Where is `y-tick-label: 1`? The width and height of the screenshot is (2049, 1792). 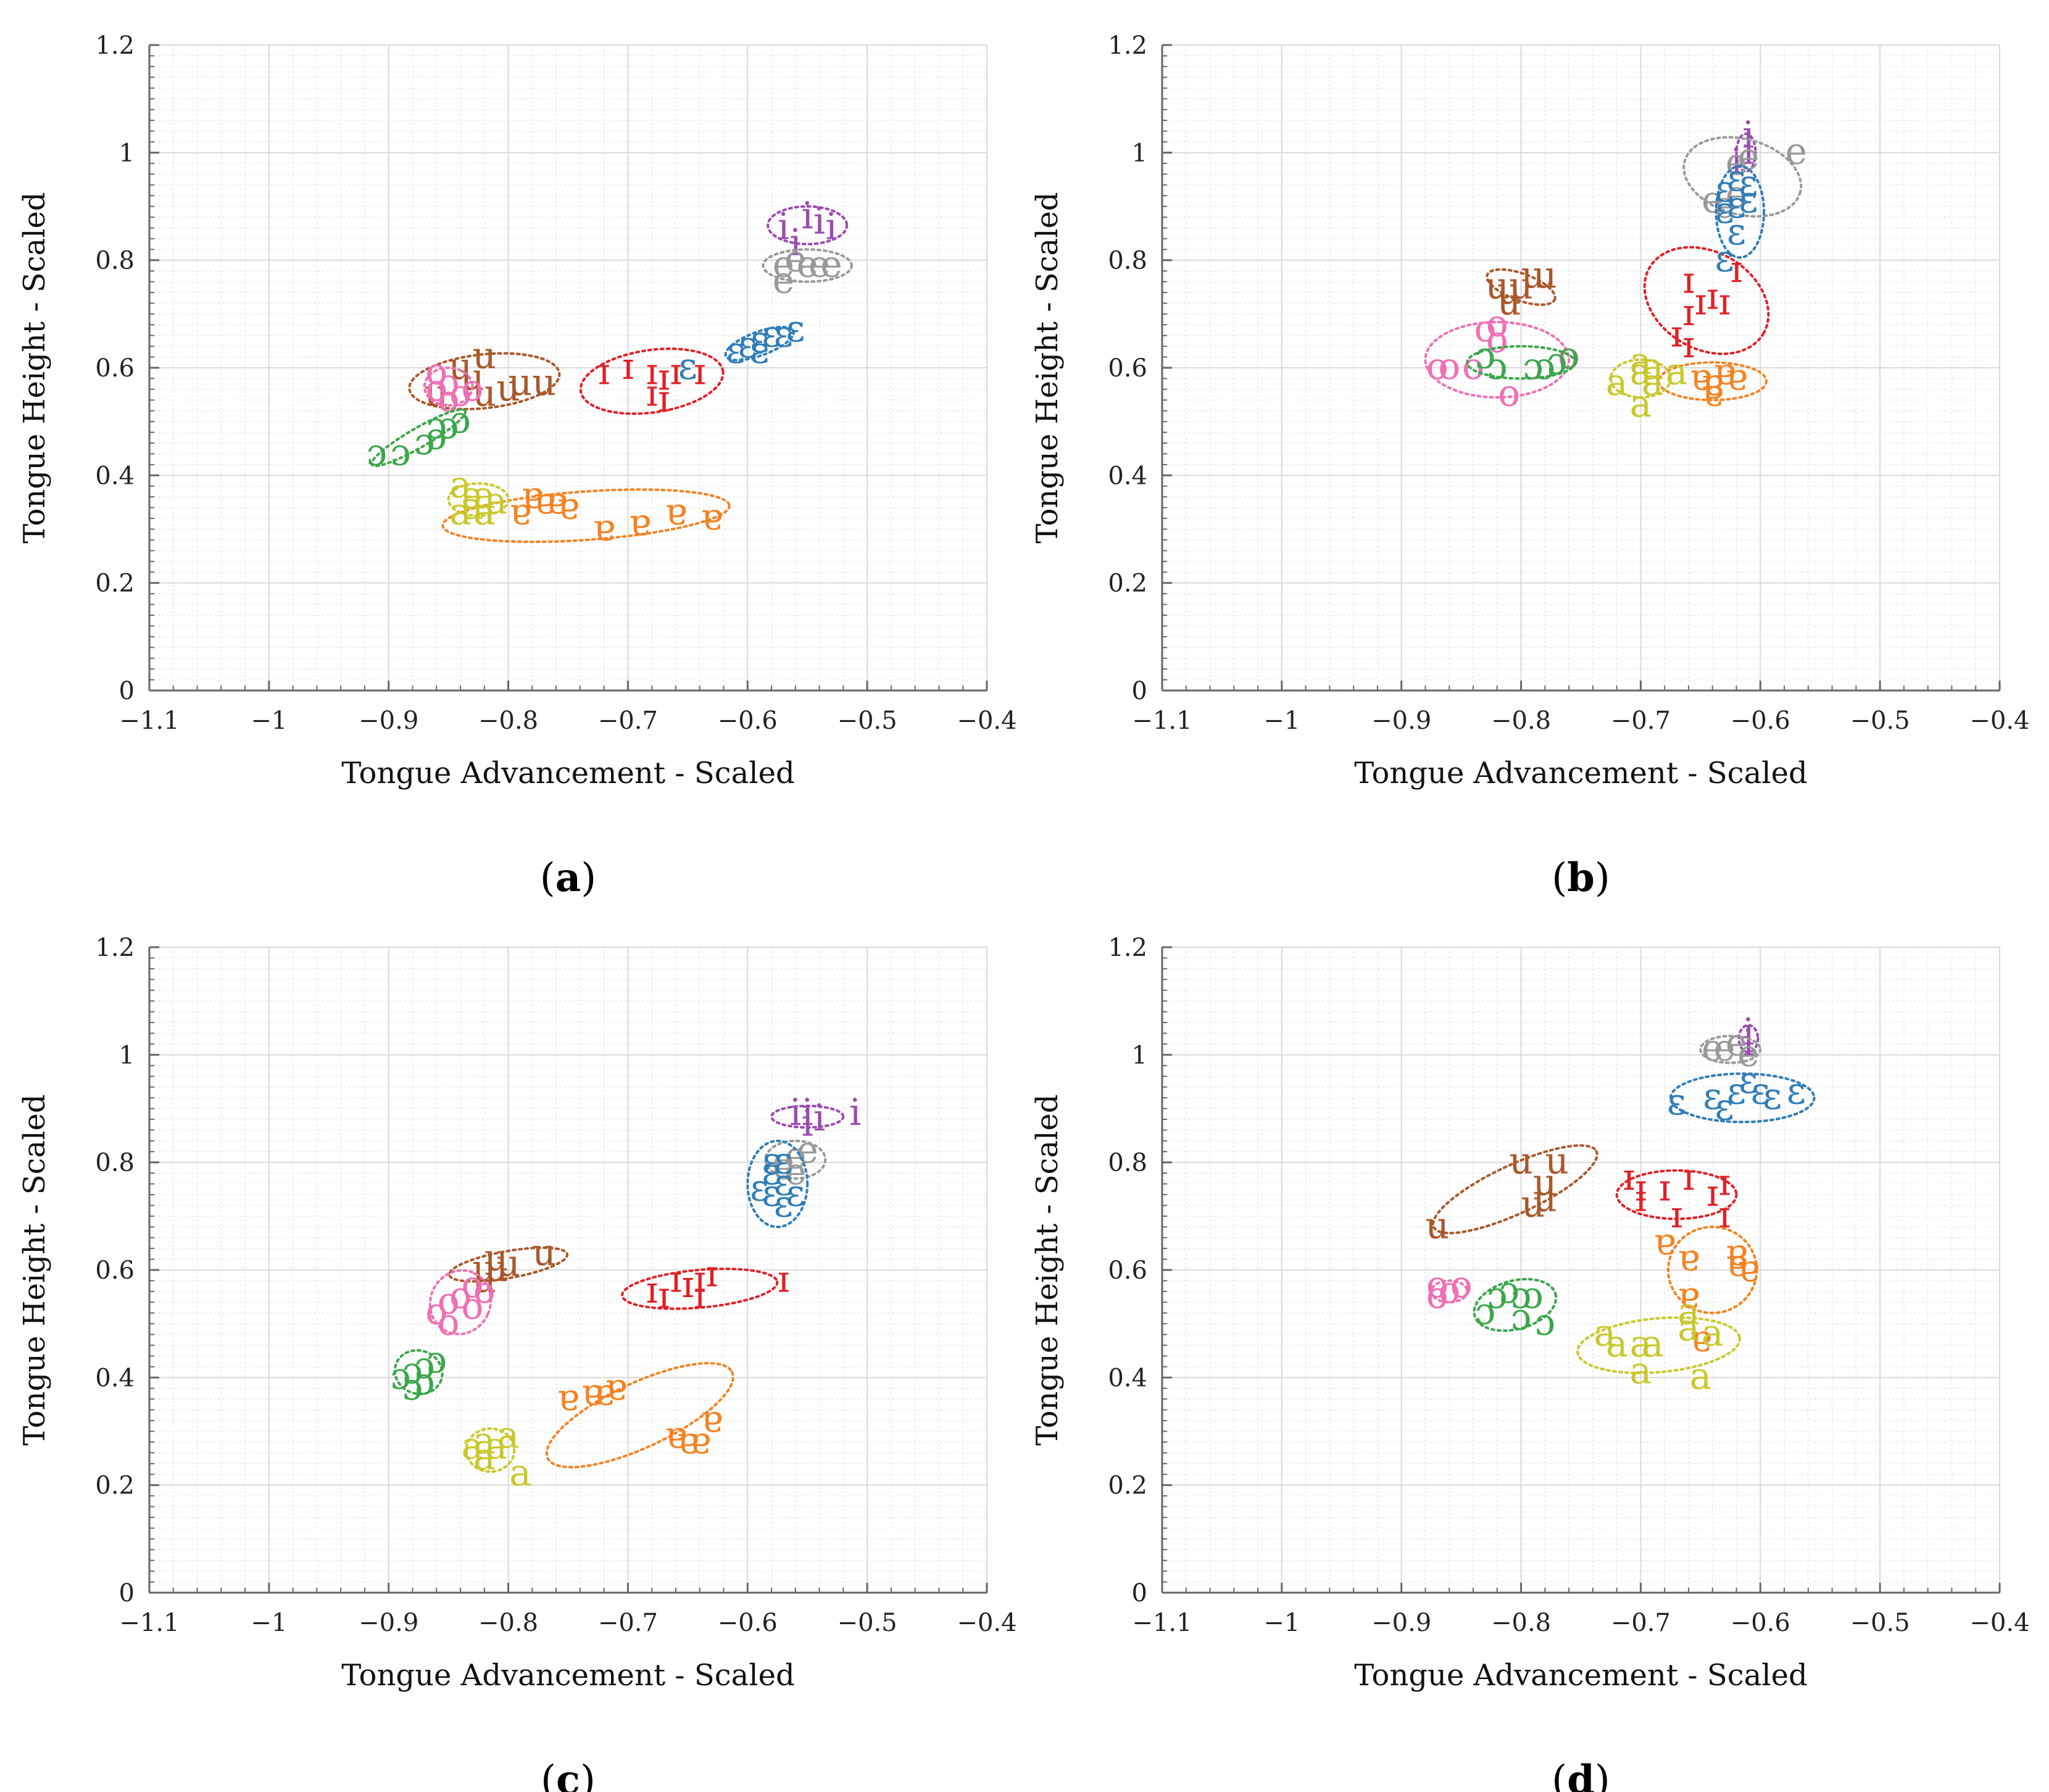 y-tick-label: 1 is located at coordinates (1140, 153).